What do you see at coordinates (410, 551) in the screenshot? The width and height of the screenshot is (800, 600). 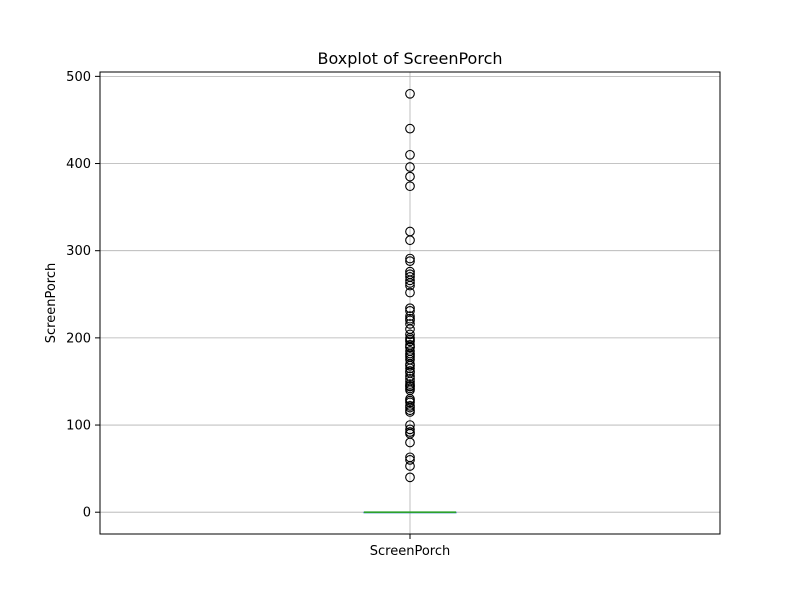 I see `x-tick-label: ScreenPorch` at bounding box center [410, 551].